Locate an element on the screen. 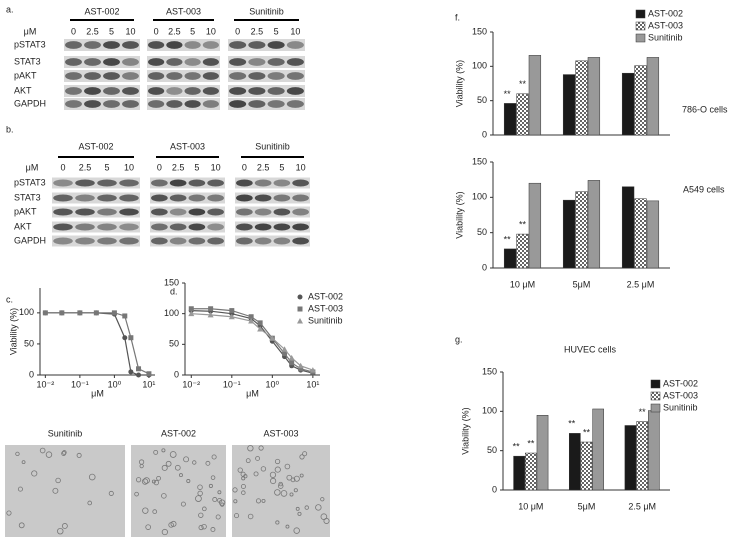  dose-label: 5 is located at coordinates (281, 167).